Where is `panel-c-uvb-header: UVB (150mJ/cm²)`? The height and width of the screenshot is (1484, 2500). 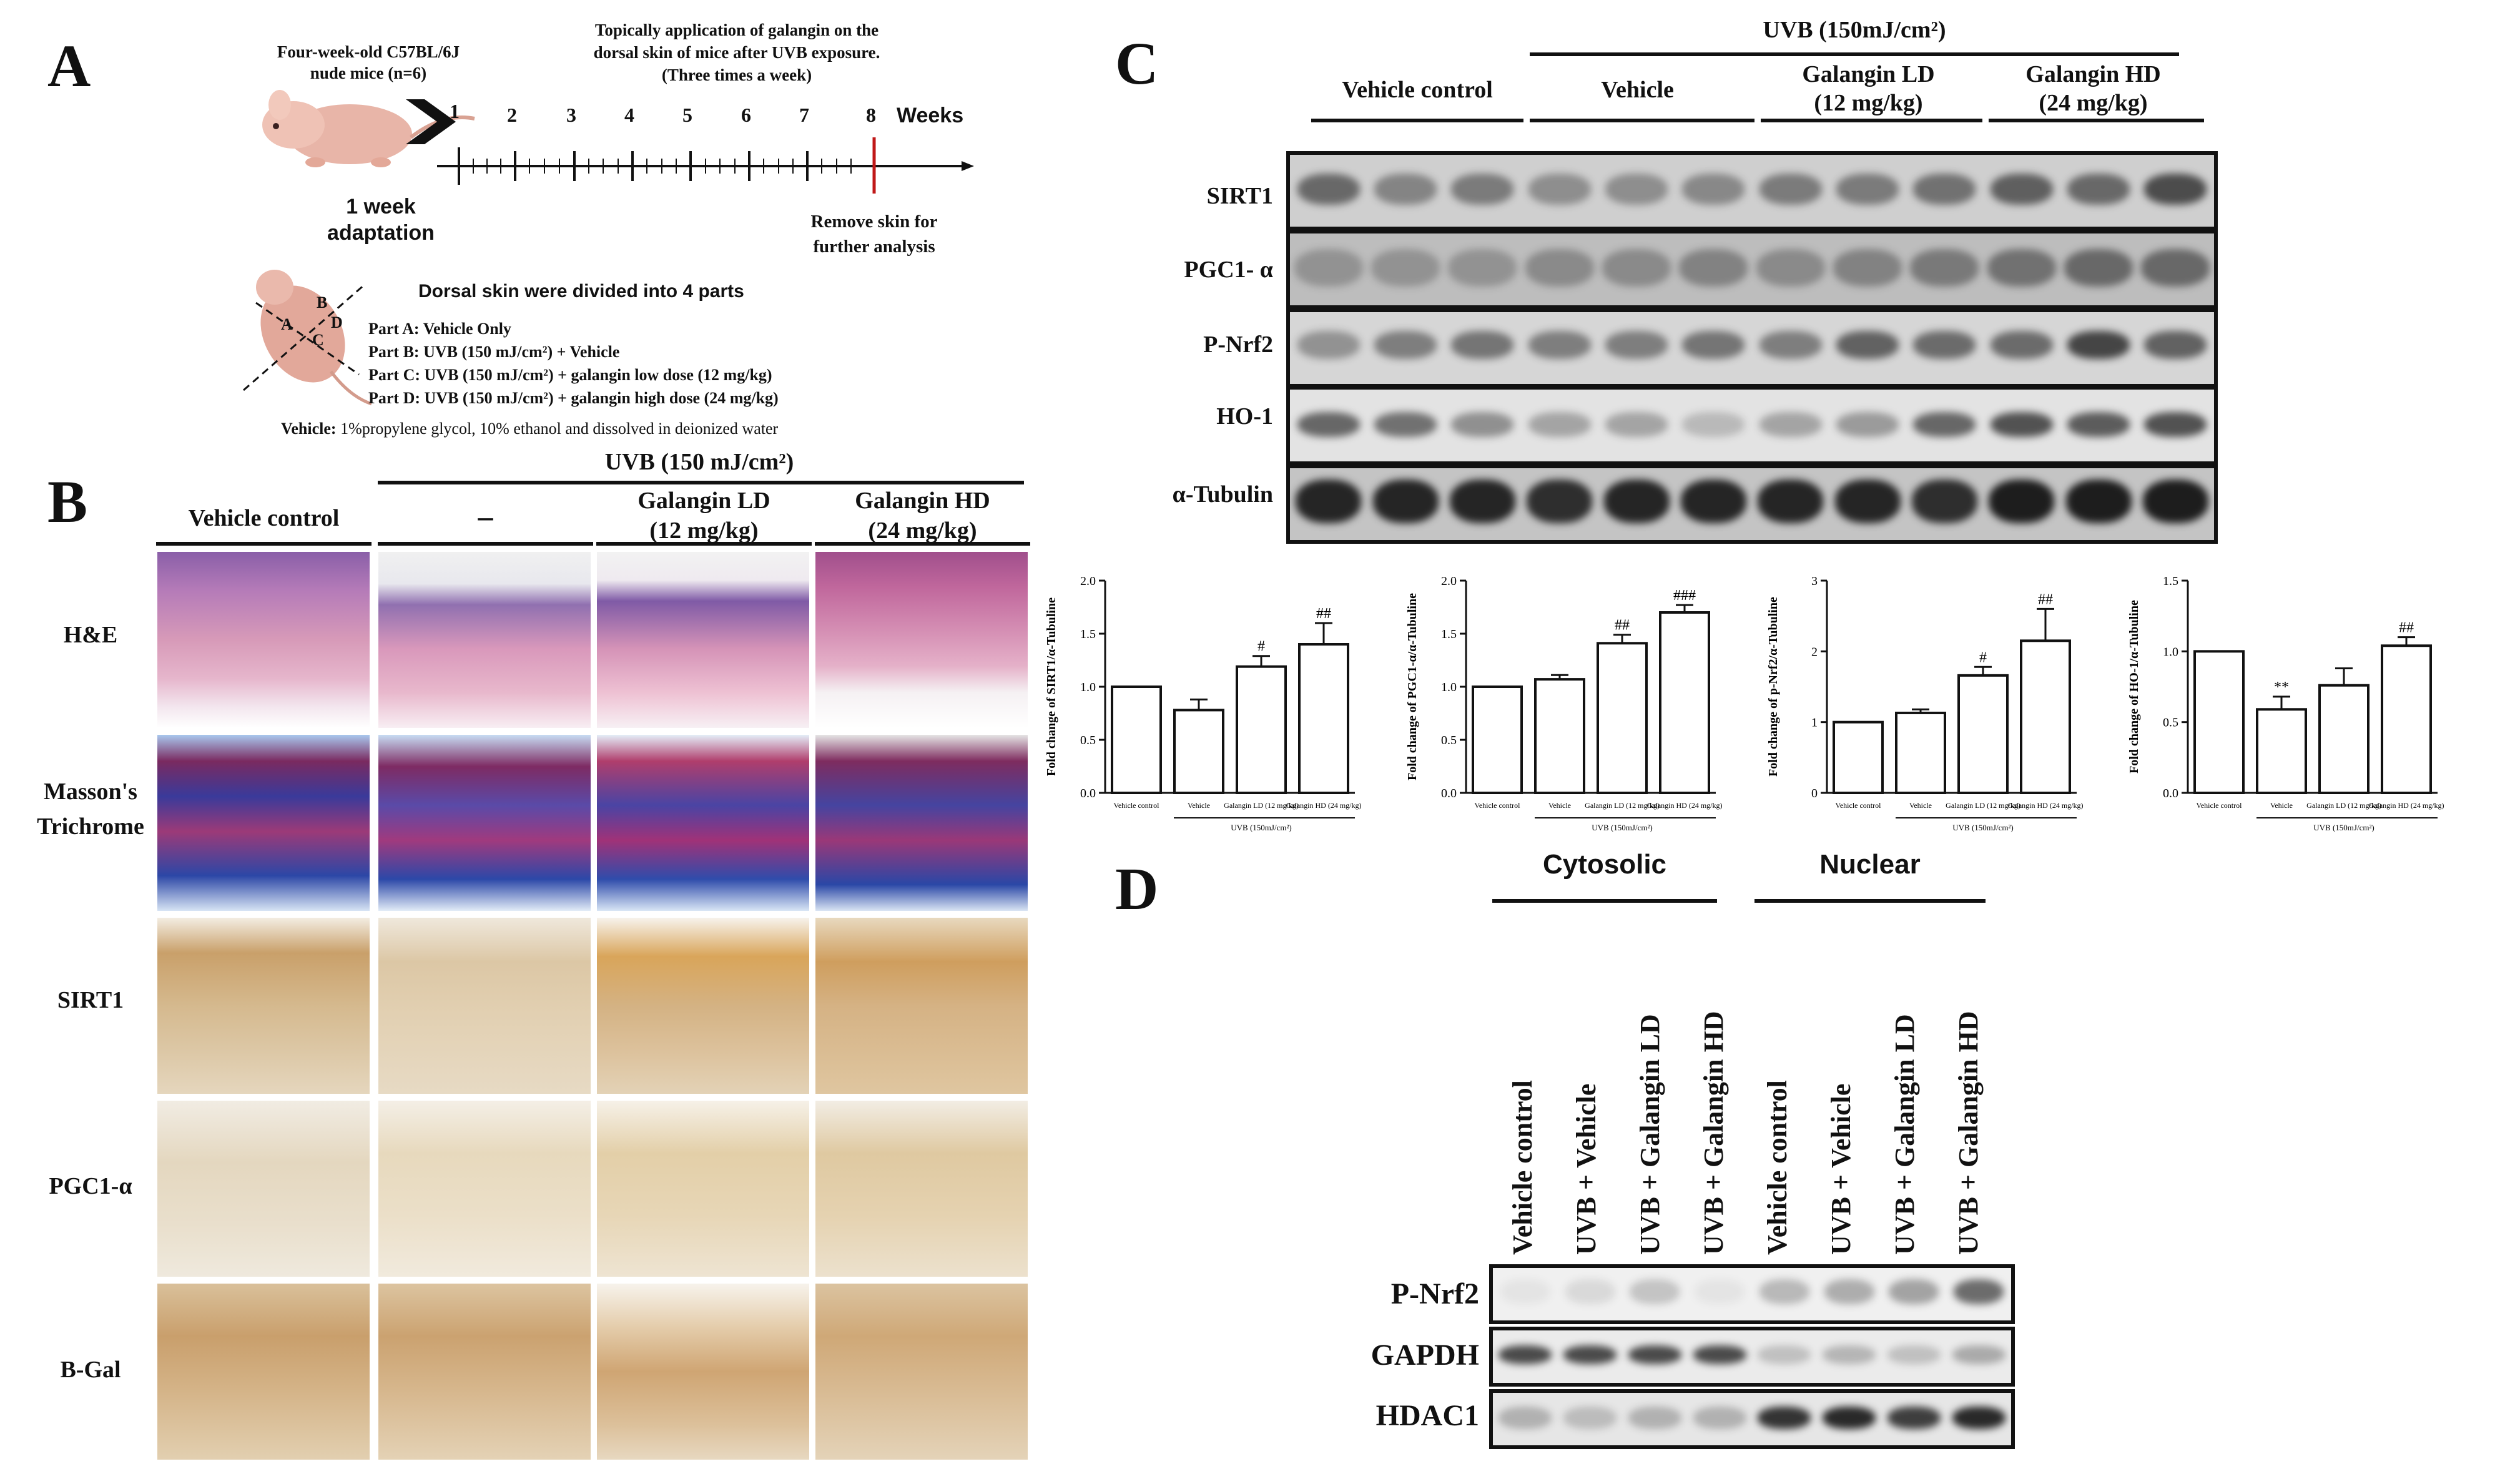 panel-c-uvb-header: UVB (150mJ/cm²) is located at coordinates (1854, 30).